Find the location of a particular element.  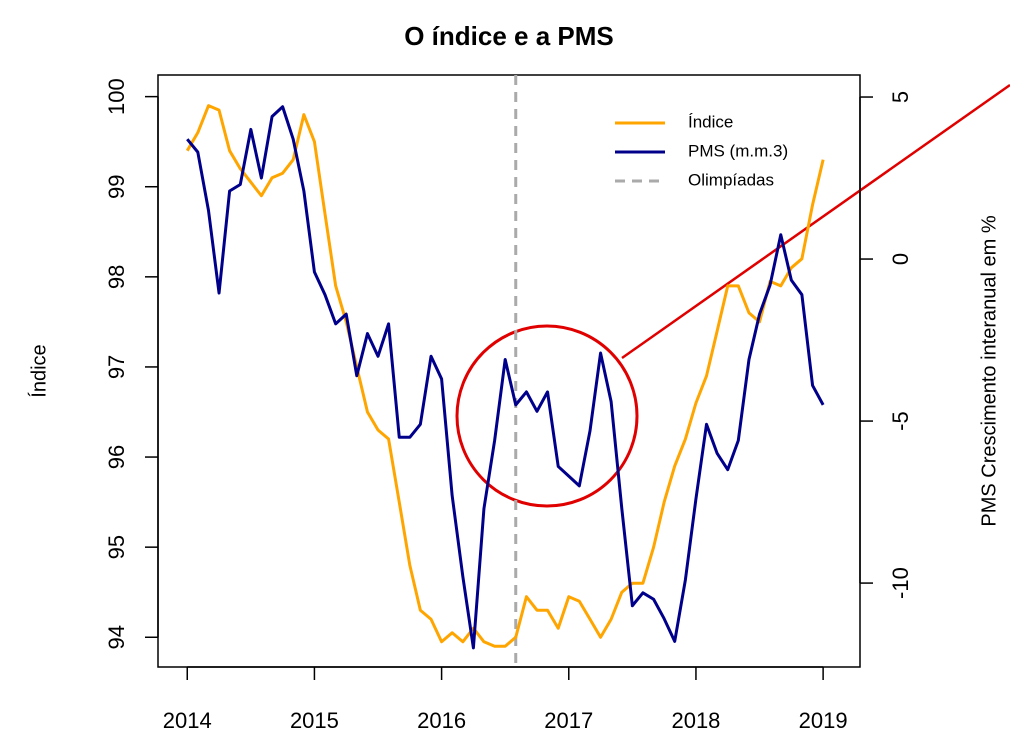

y-axis-title: Índice is located at coordinates (38, 370).